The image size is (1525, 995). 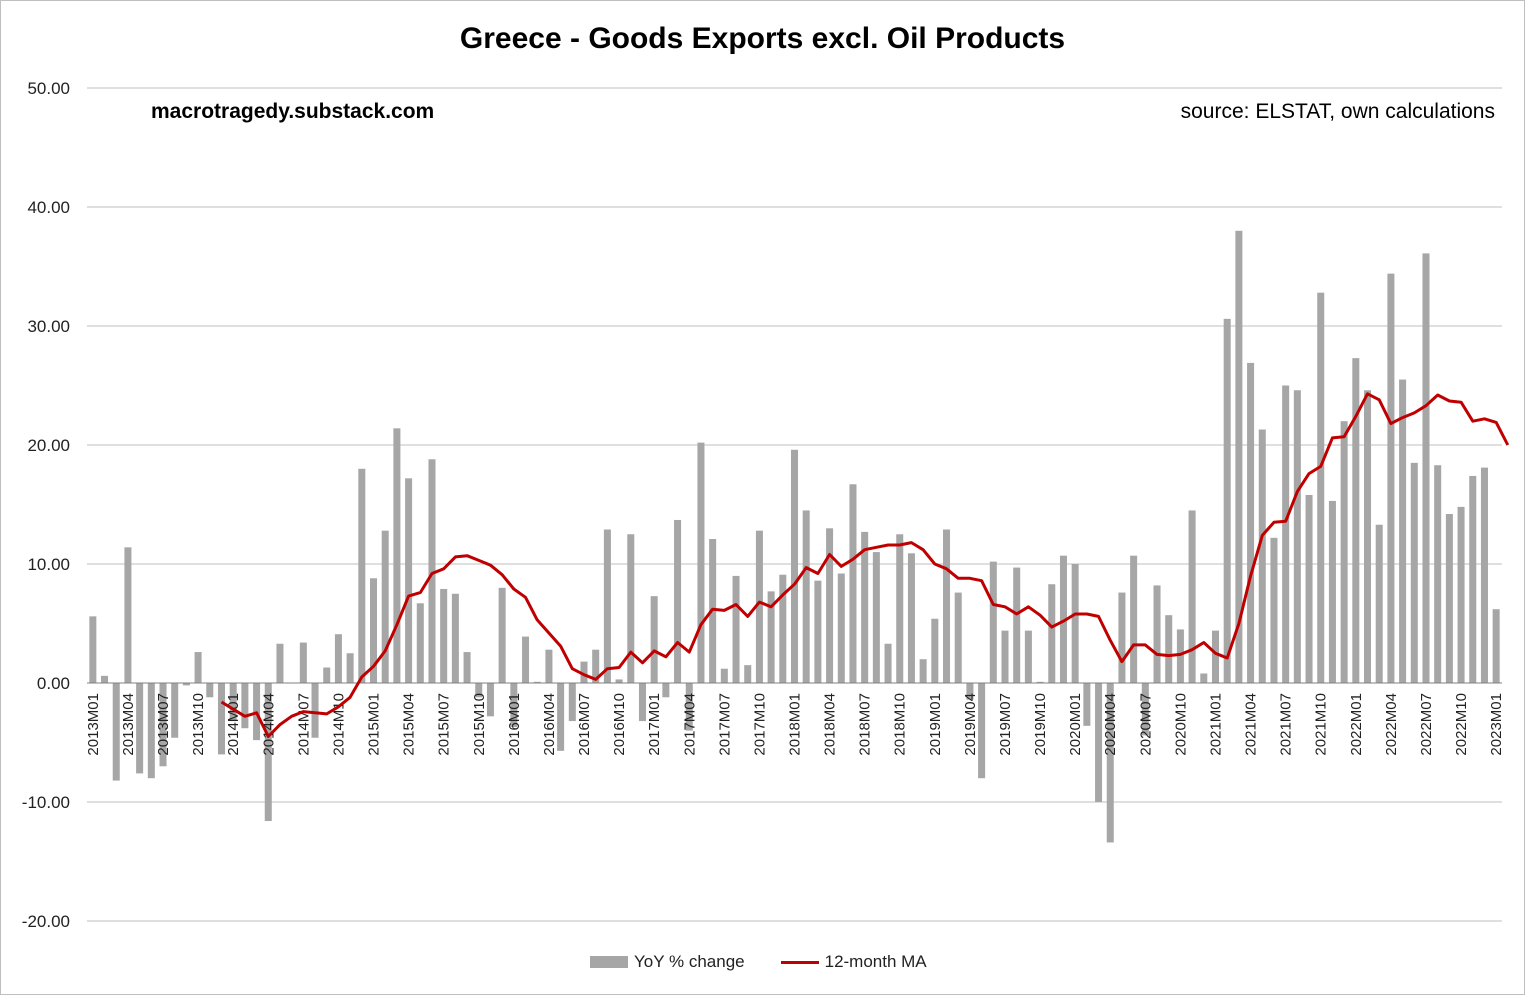 I want to click on x-tick-label: 2013M07, so click(x=163, y=724).